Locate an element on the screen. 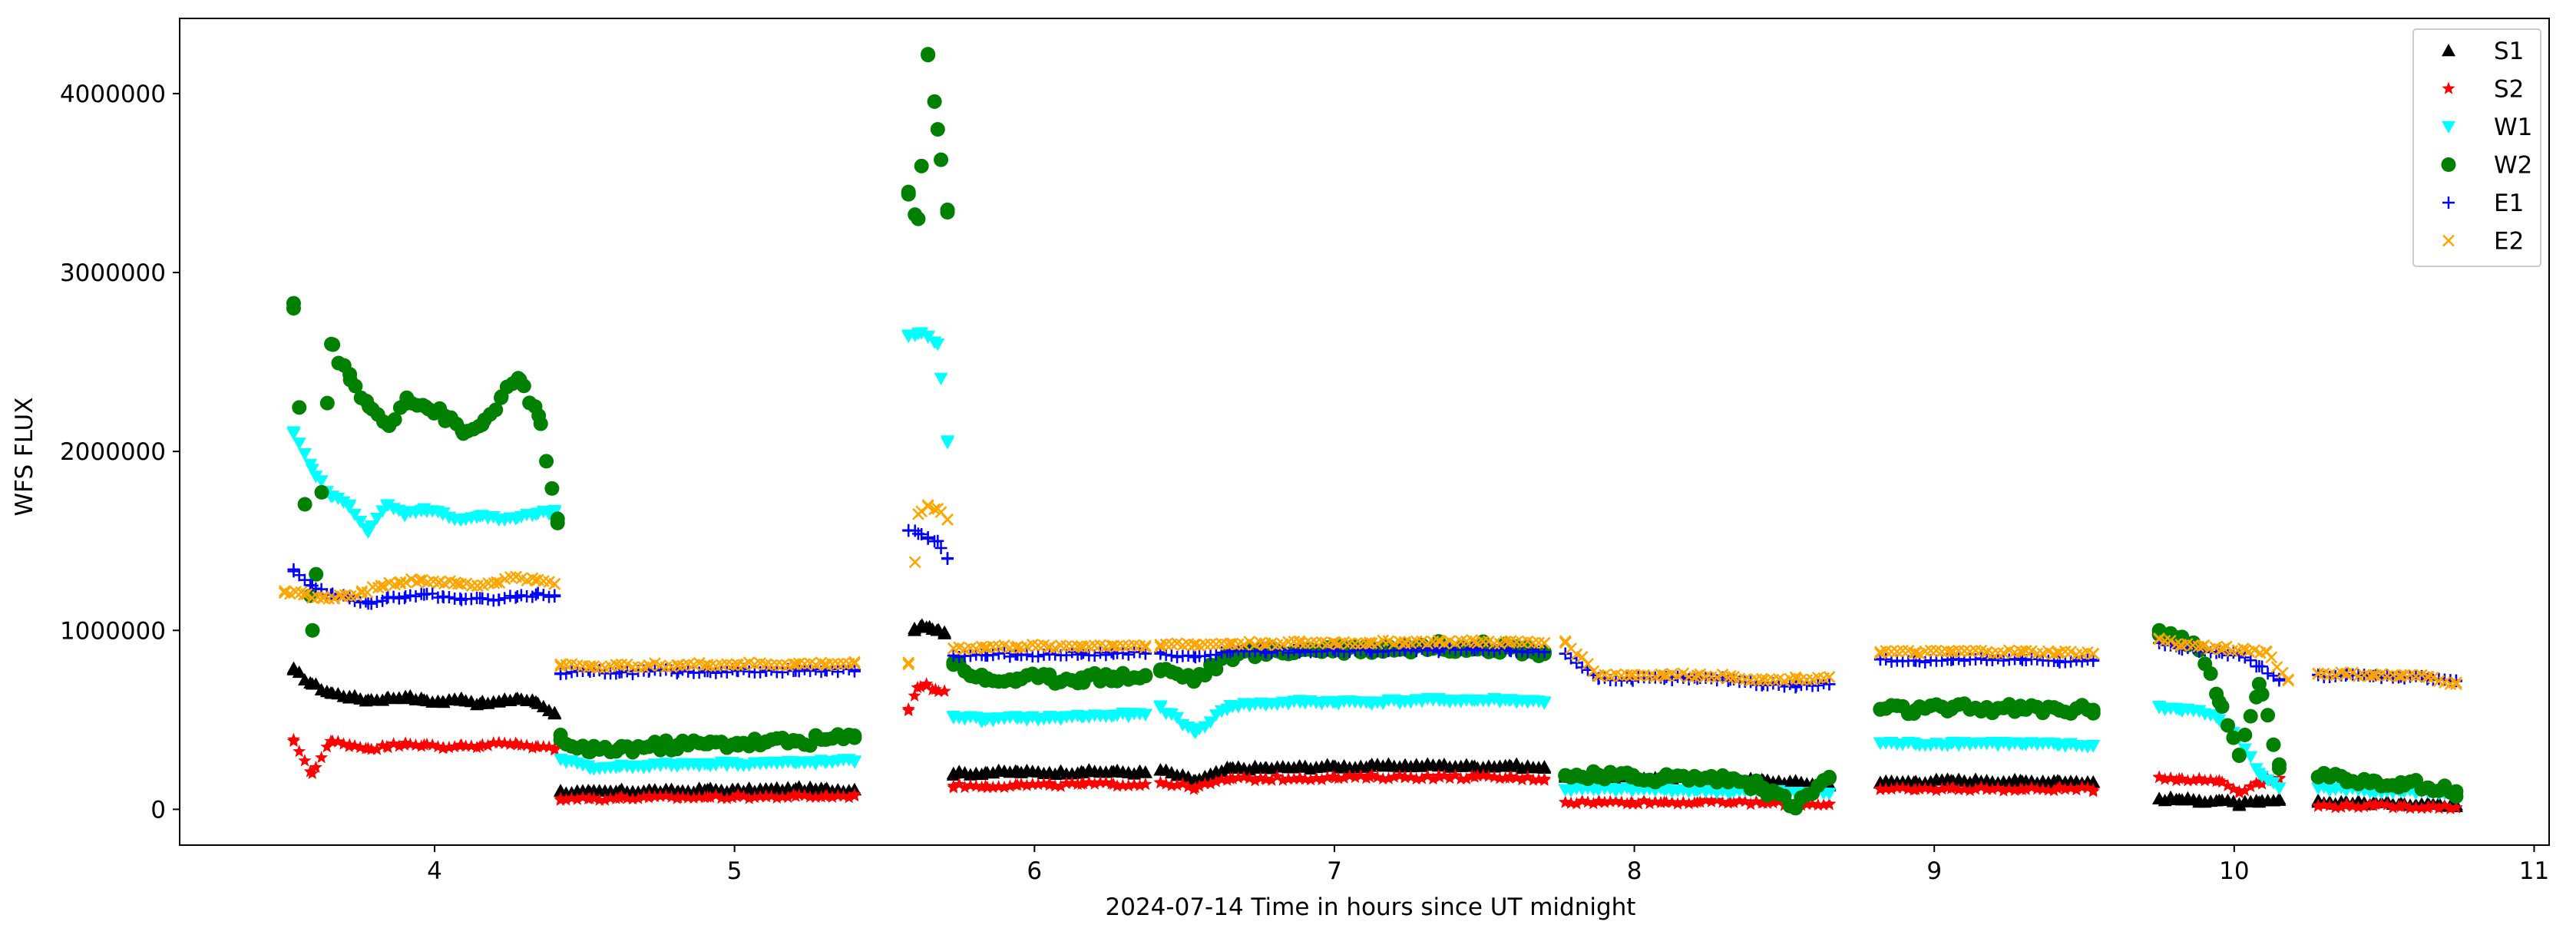 This screenshot has height=938, width=2576. legend-label: W2 is located at coordinates (2513, 166).